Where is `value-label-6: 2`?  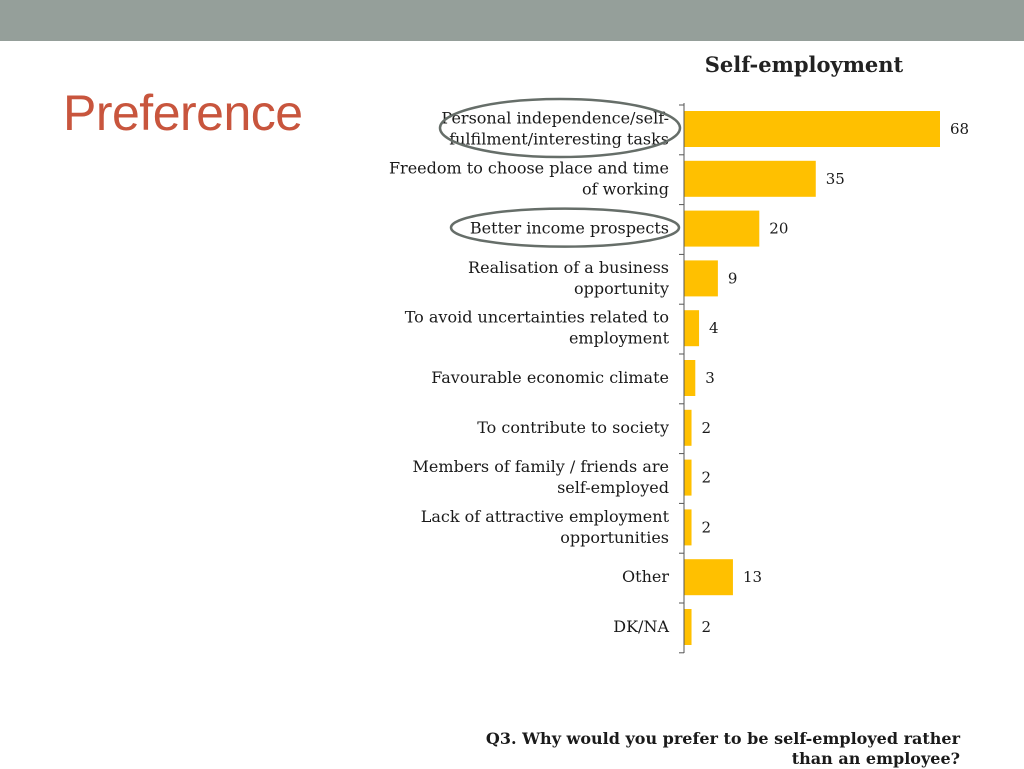 value-label-6: 2 is located at coordinates (707, 428).